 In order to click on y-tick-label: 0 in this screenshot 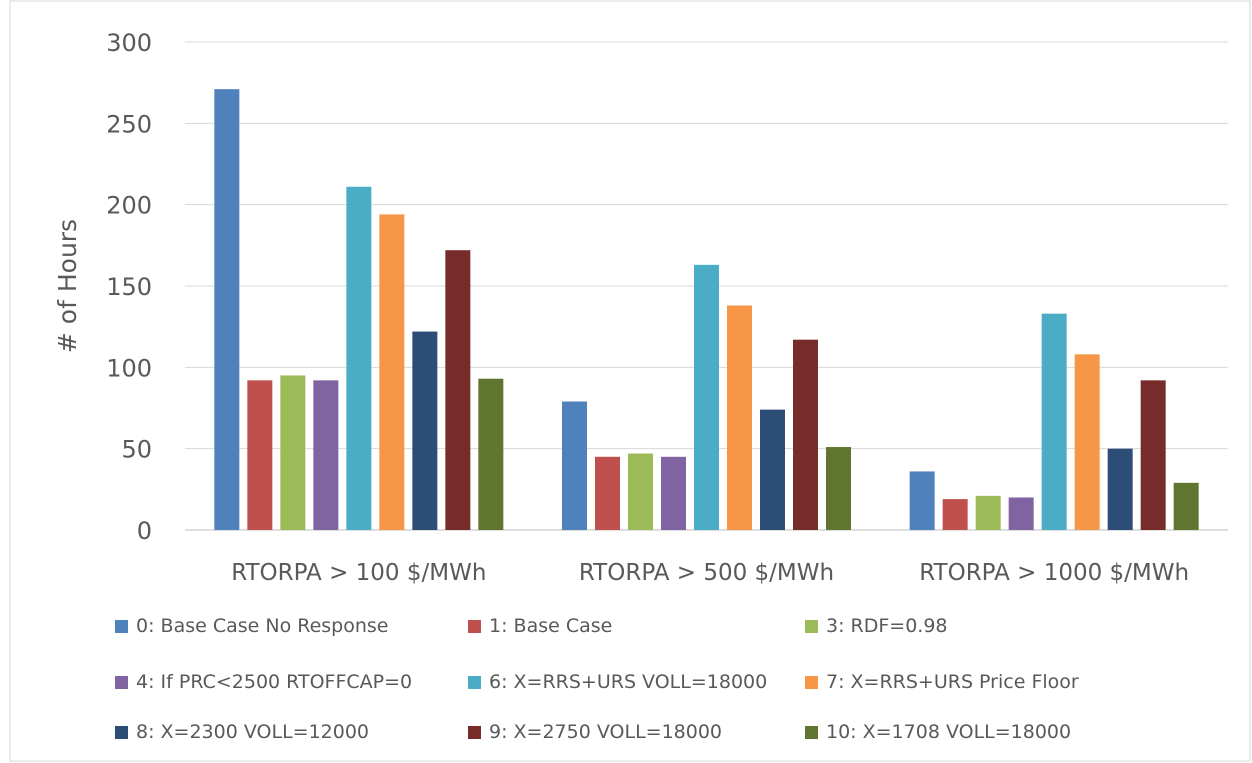, I will do `click(144, 531)`.